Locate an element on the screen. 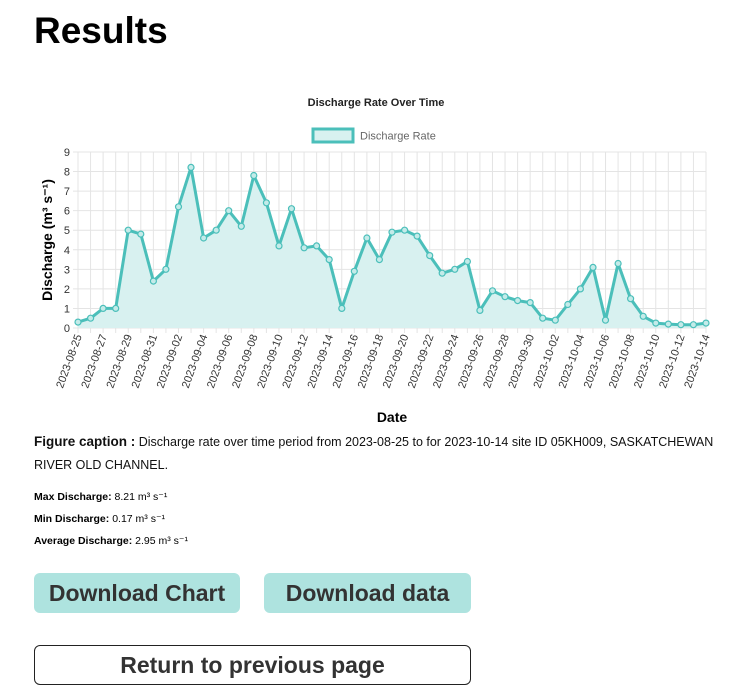 The width and height of the screenshot is (738, 690). min-discharge-label: Min Discharge: is located at coordinates (72, 519).